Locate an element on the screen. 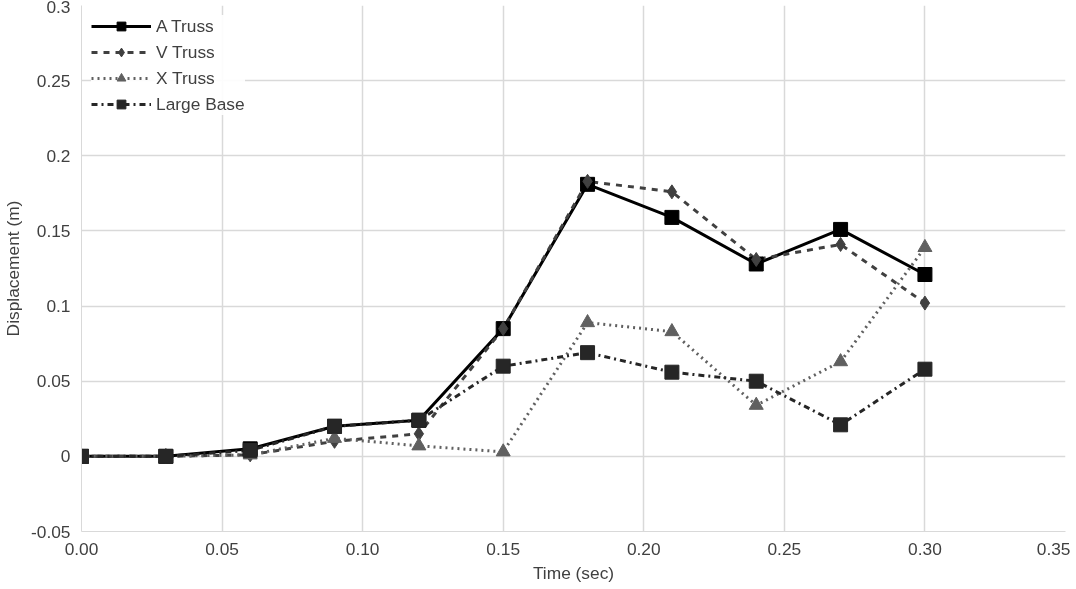 This screenshot has height=589, width=1076. x-tick-label: 0.25 is located at coordinates (784, 548).